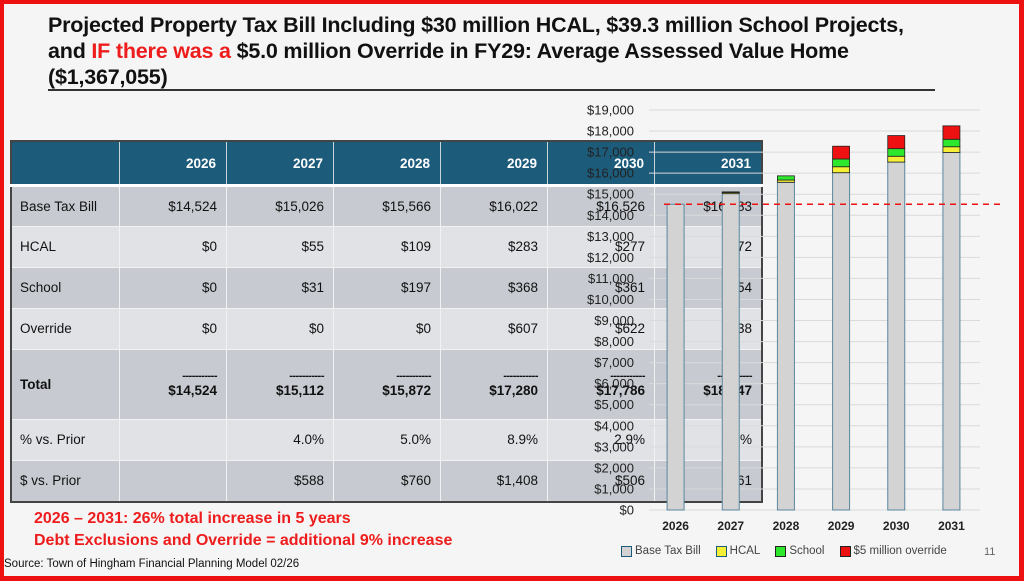 The height and width of the screenshot is (581, 1024). What do you see at coordinates (601, 247) in the screenshot?
I see `cell: $277` at bounding box center [601, 247].